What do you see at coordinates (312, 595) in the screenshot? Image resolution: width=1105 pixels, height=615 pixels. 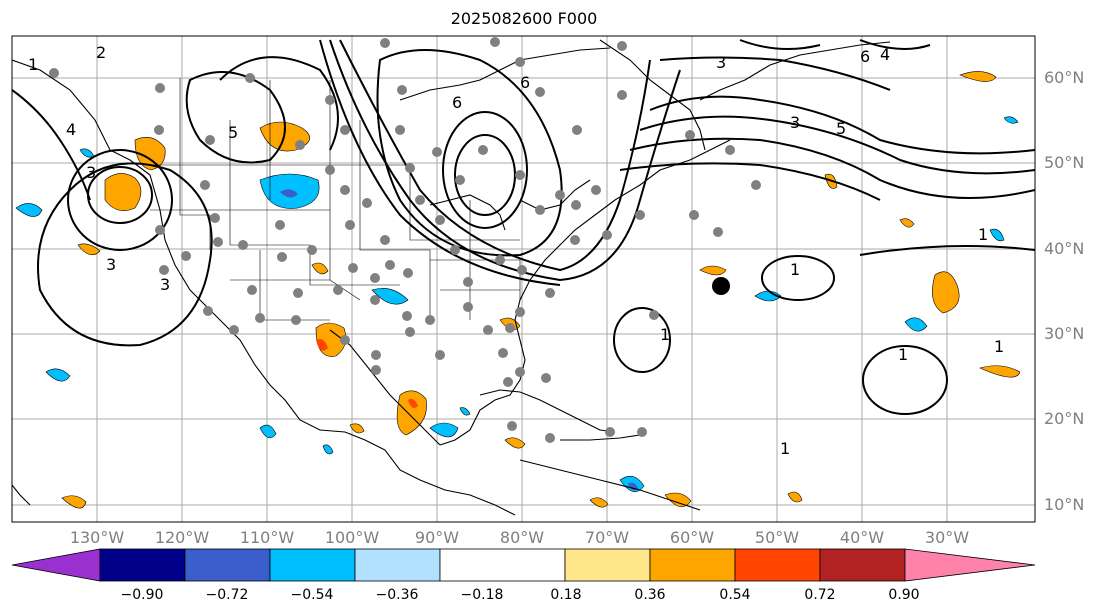 I see `colorbar-tick-label: −0.54` at bounding box center [312, 595].